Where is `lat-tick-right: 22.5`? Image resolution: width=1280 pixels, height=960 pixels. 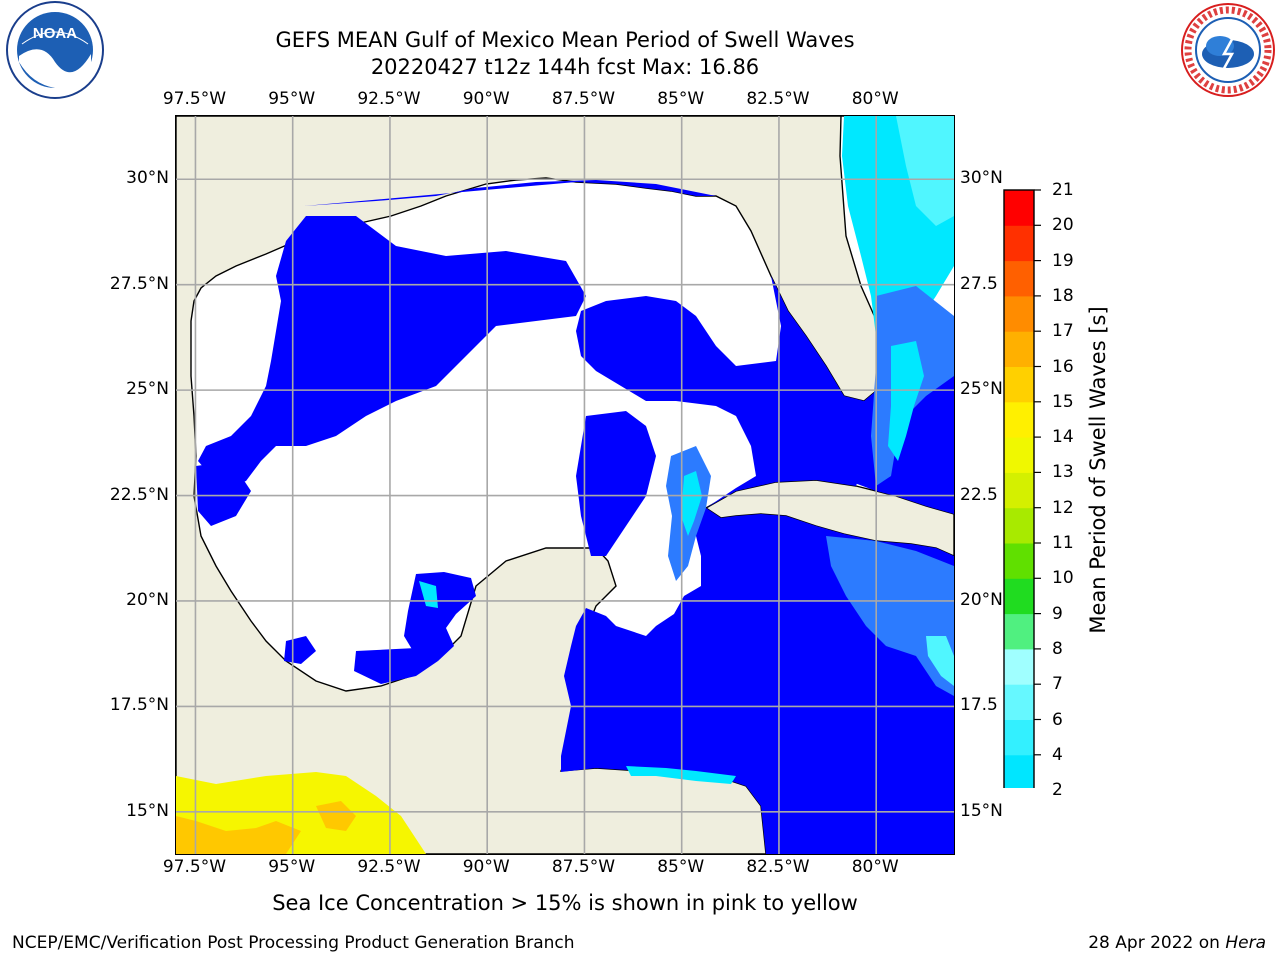 lat-tick-right: 22.5 is located at coordinates (979, 494).